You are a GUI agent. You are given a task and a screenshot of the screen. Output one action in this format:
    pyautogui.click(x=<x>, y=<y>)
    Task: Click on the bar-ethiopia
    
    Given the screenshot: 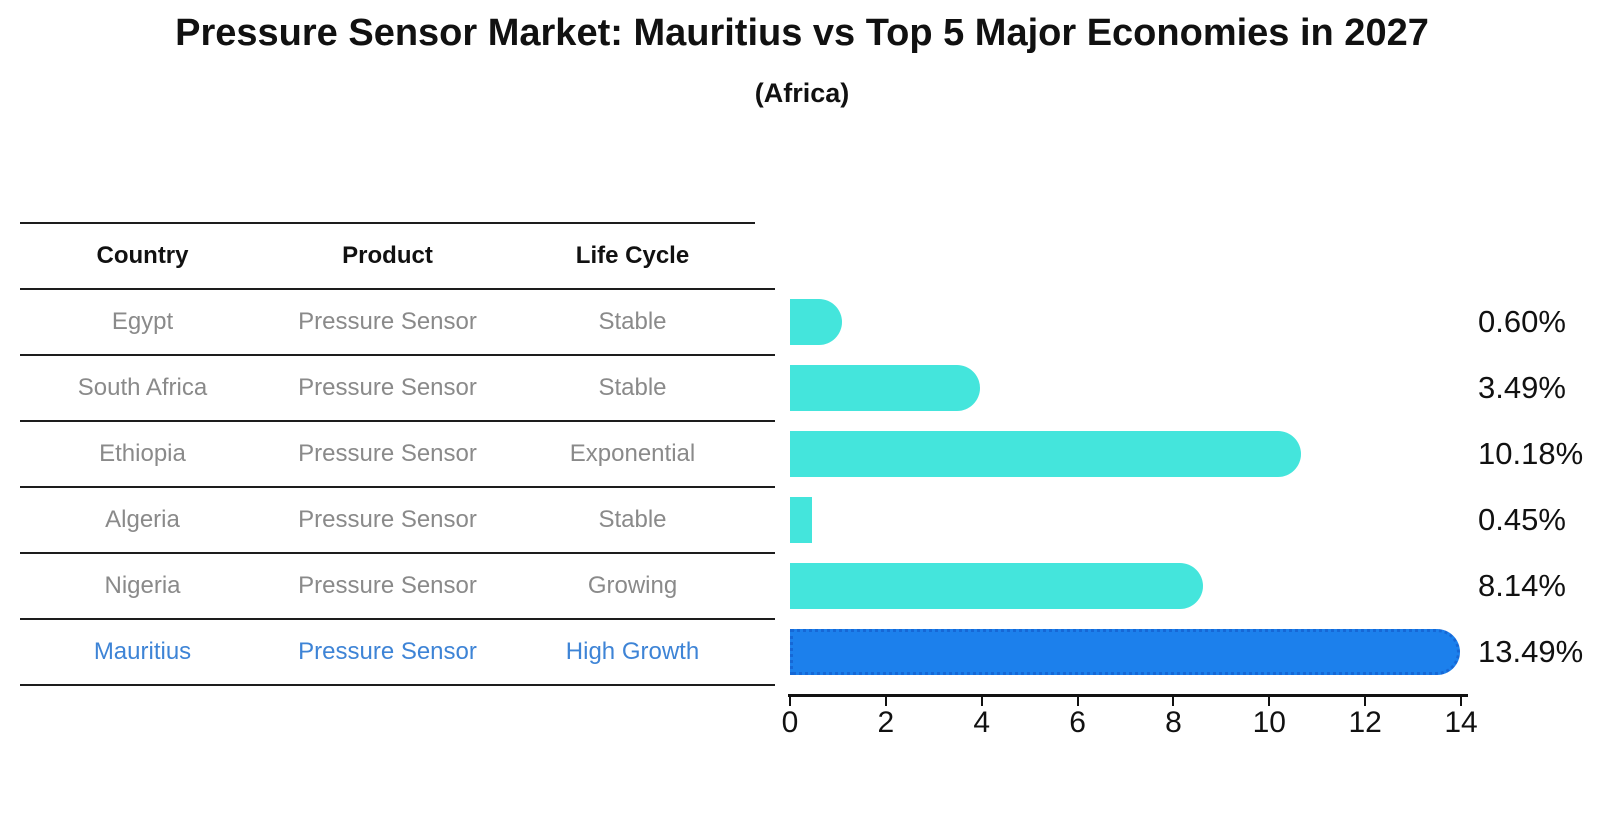 What is the action you would take?
    pyautogui.click(x=1045, y=454)
    